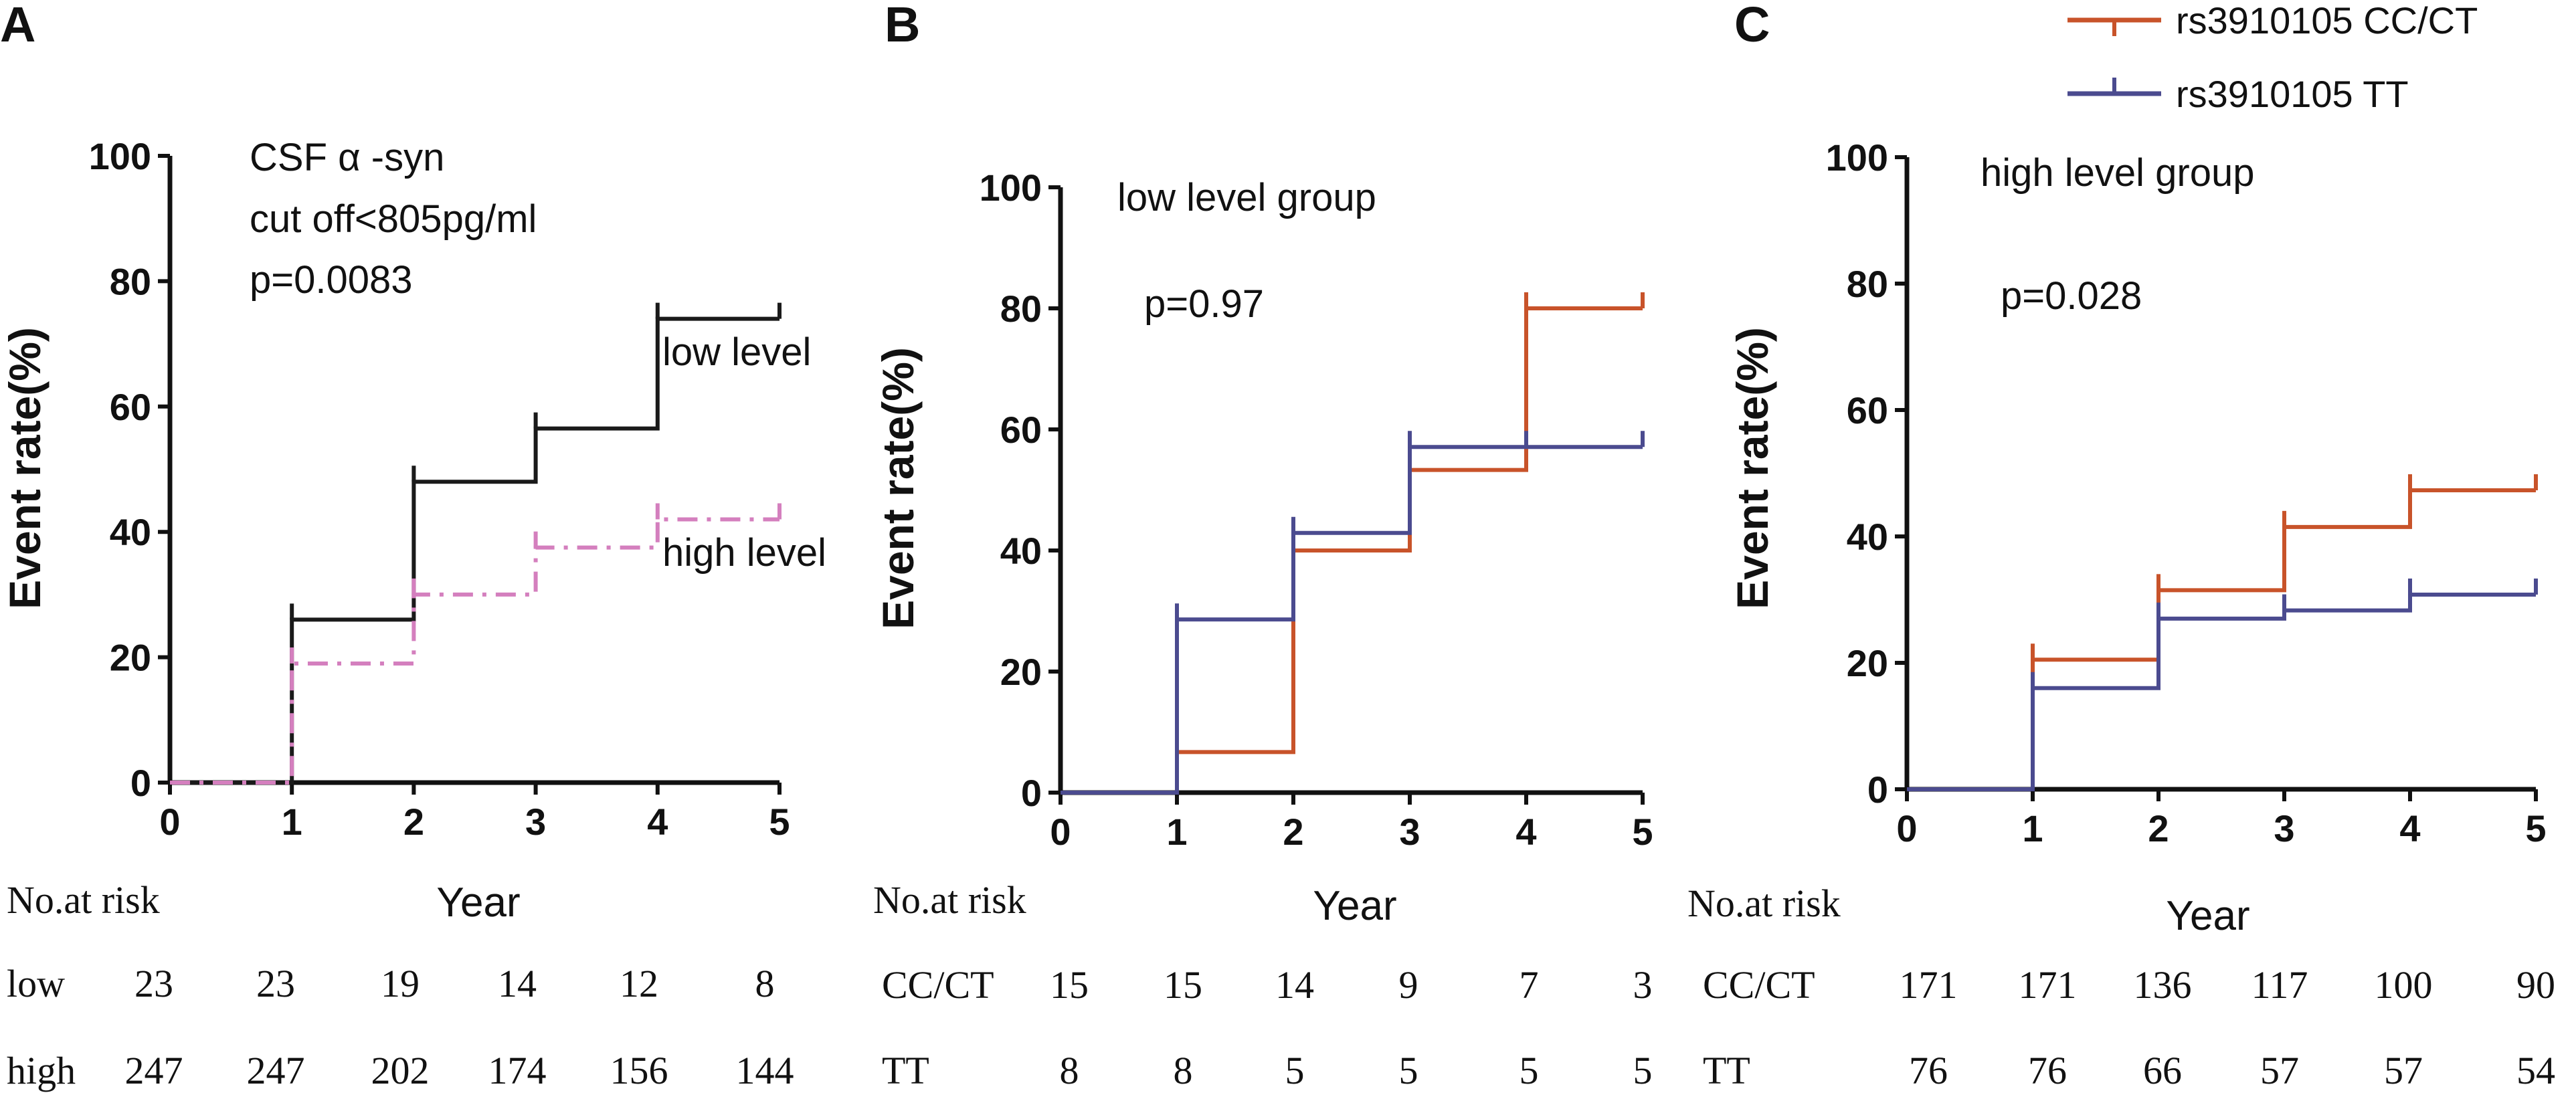 This screenshot has height=1113, width=2576. I want to click on panel-c-annotation-pvalue: p=0.028, so click(2071, 296).